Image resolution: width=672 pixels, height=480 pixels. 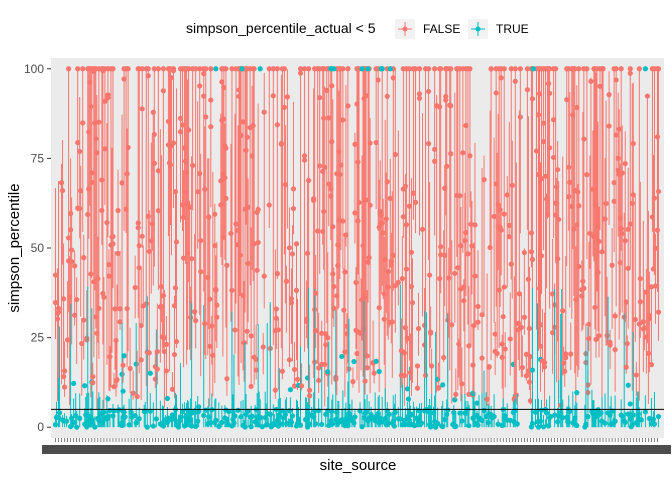 What do you see at coordinates (38, 158) in the screenshot?
I see `y-tick-label: 75` at bounding box center [38, 158].